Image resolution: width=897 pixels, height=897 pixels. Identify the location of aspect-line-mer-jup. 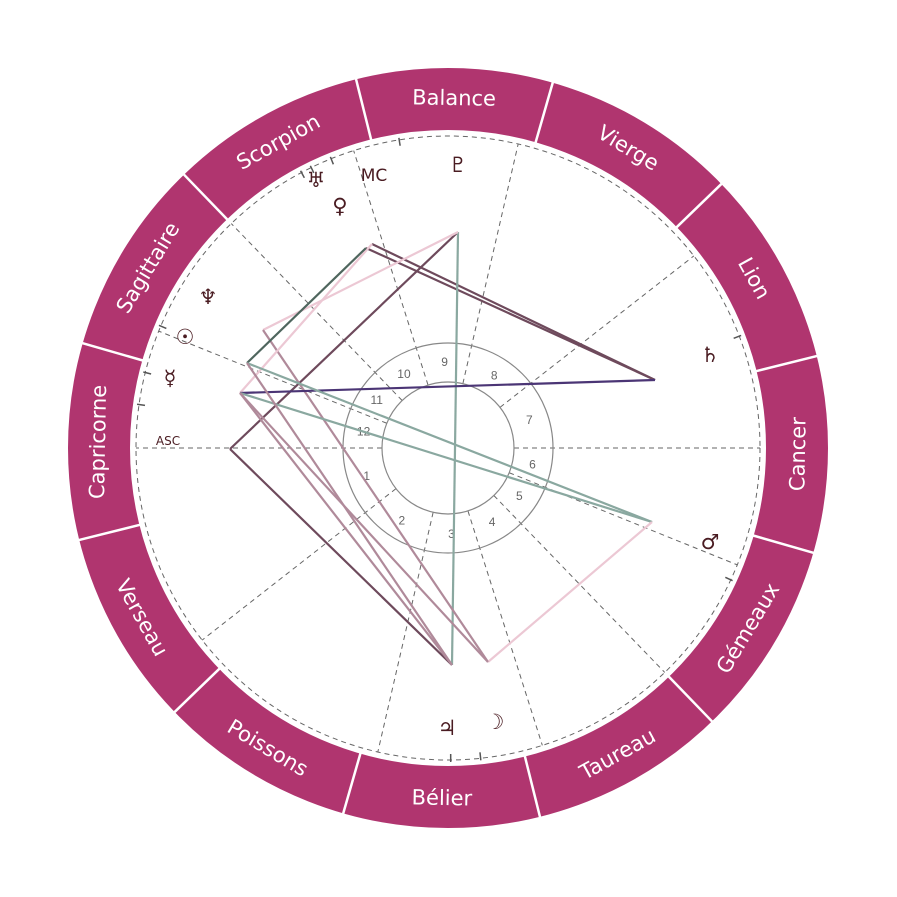
(346, 529).